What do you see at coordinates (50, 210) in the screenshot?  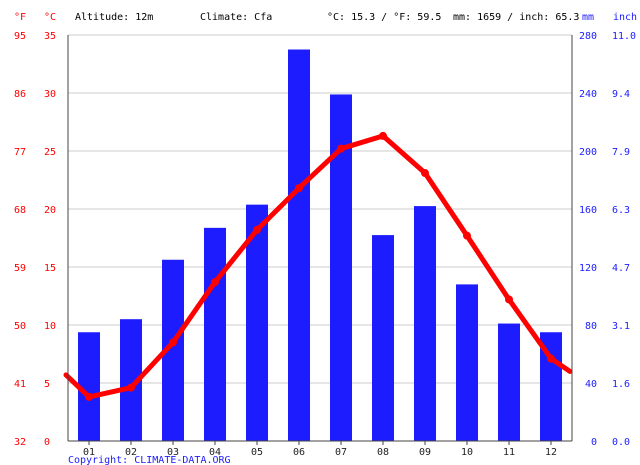 I see `celsius-tick-label: 20` at bounding box center [50, 210].